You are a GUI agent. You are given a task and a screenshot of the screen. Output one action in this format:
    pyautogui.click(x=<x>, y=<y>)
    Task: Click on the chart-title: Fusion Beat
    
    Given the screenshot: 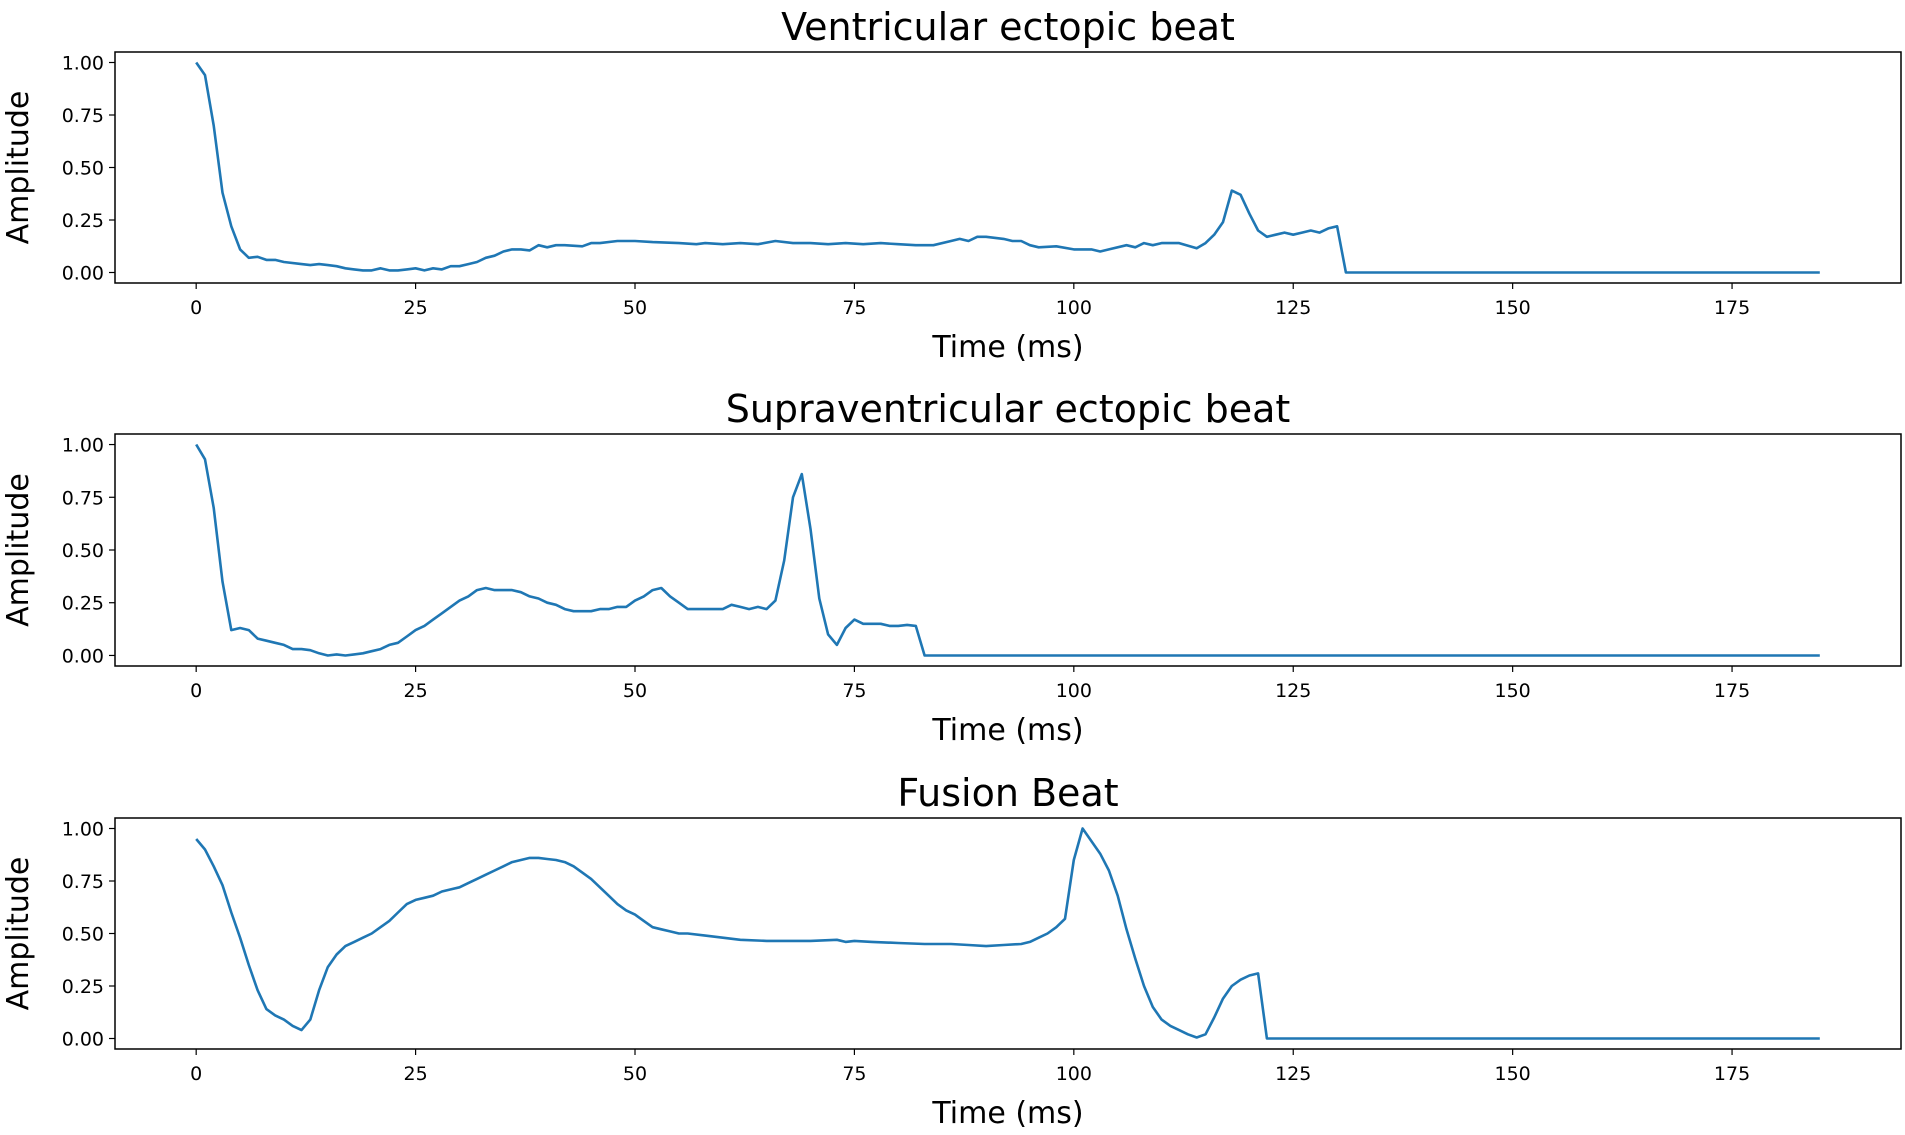 What is the action you would take?
    pyautogui.click(x=1007, y=793)
    